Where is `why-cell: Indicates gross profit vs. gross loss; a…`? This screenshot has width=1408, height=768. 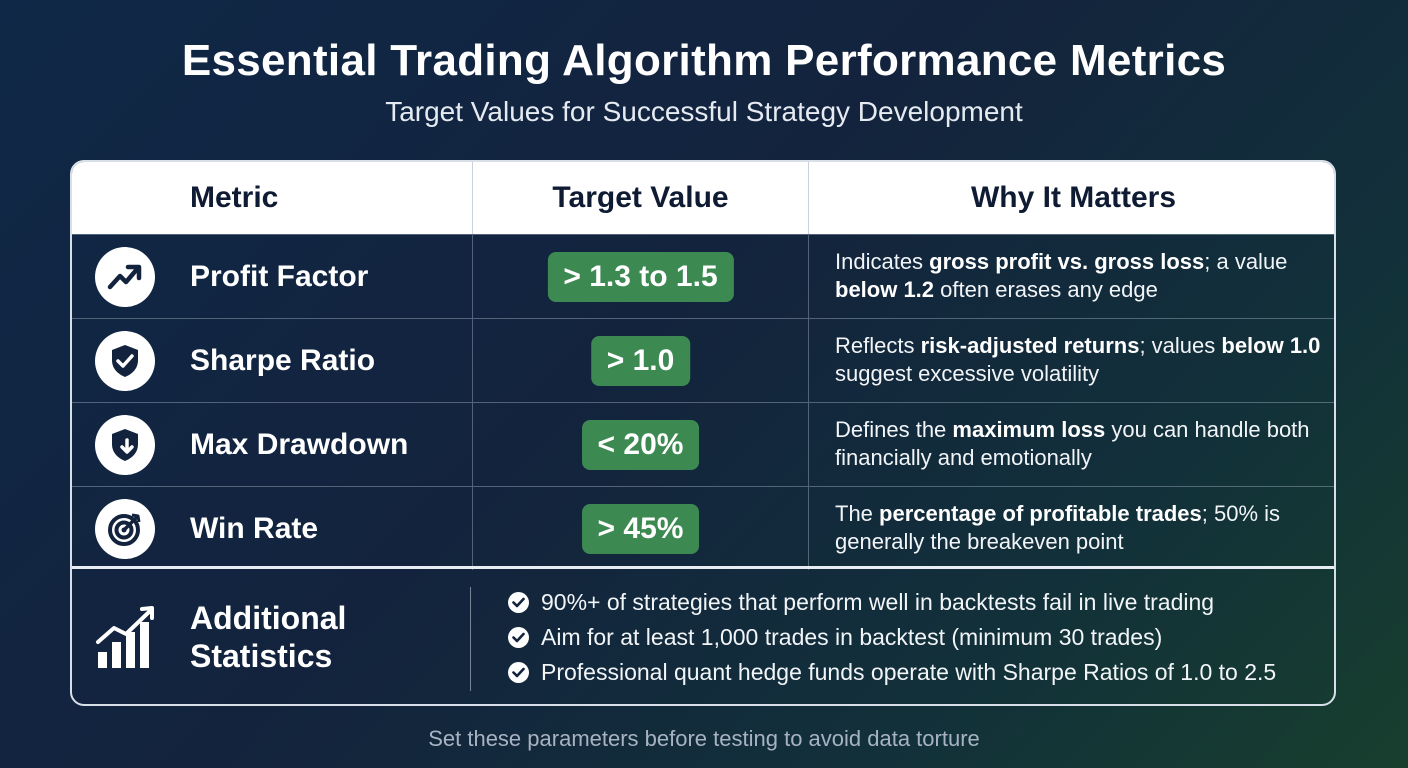 why-cell: Indicates gross profit vs. gross loss; a… is located at coordinates (1071, 276).